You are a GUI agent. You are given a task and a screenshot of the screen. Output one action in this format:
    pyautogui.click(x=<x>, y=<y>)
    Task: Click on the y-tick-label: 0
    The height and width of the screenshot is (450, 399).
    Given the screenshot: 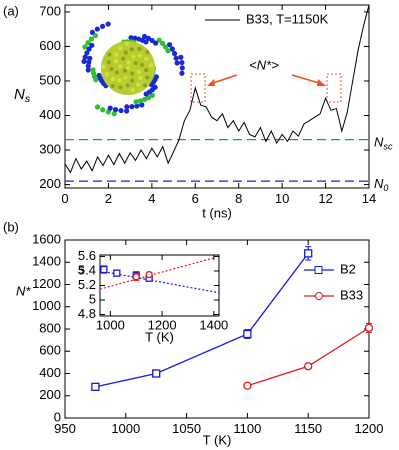 What is the action you would take?
    pyautogui.click(x=57, y=416)
    